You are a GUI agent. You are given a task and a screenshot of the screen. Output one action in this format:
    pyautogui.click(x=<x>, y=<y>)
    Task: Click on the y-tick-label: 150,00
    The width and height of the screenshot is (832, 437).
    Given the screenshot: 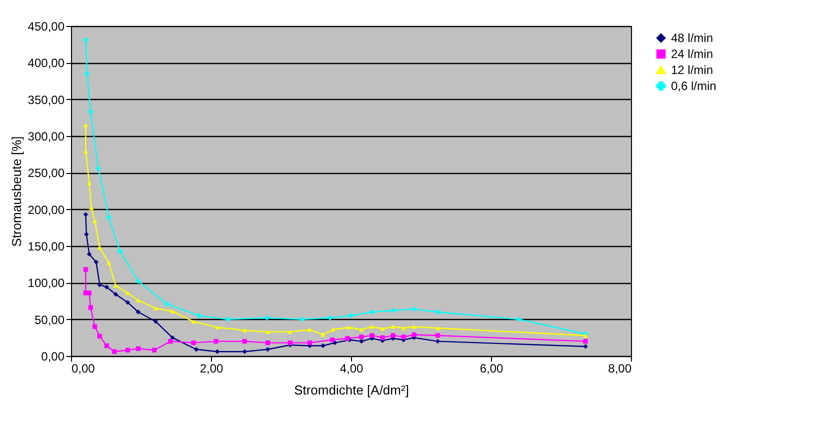 What is the action you would take?
    pyautogui.click(x=46, y=247)
    